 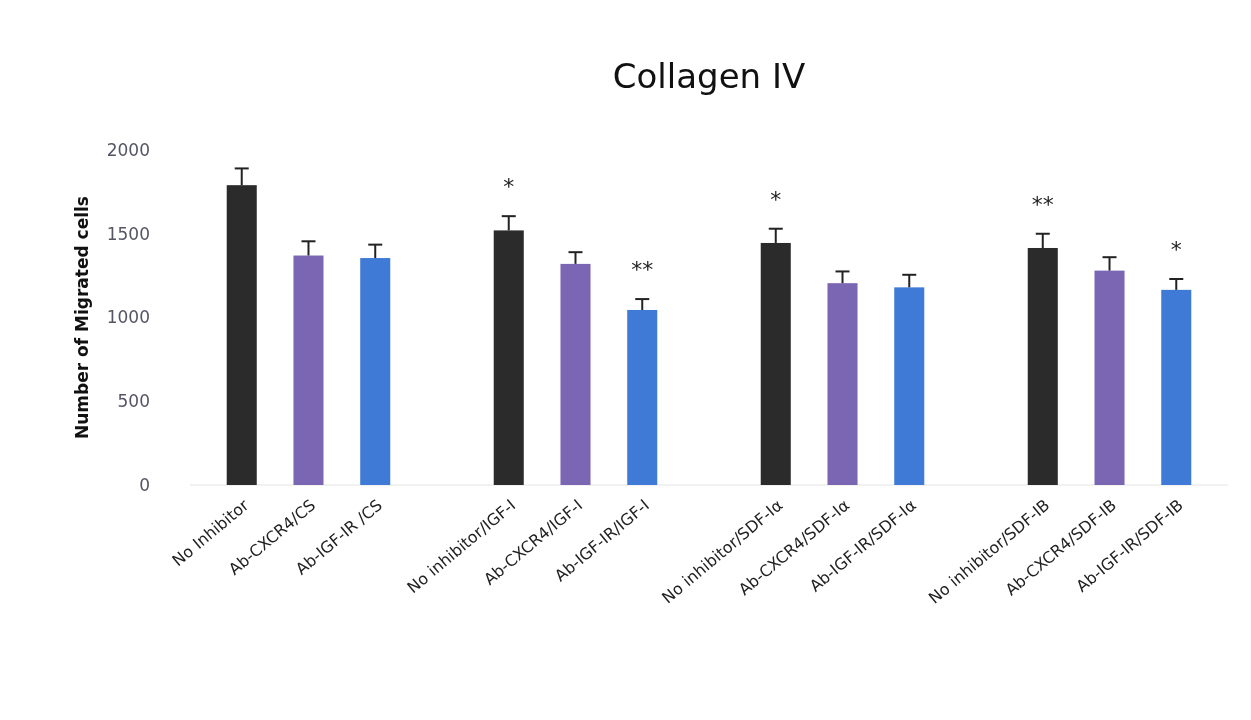 What do you see at coordinates (128, 149) in the screenshot?
I see `y-tick-label: 2000` at bounding box center [128, 149].